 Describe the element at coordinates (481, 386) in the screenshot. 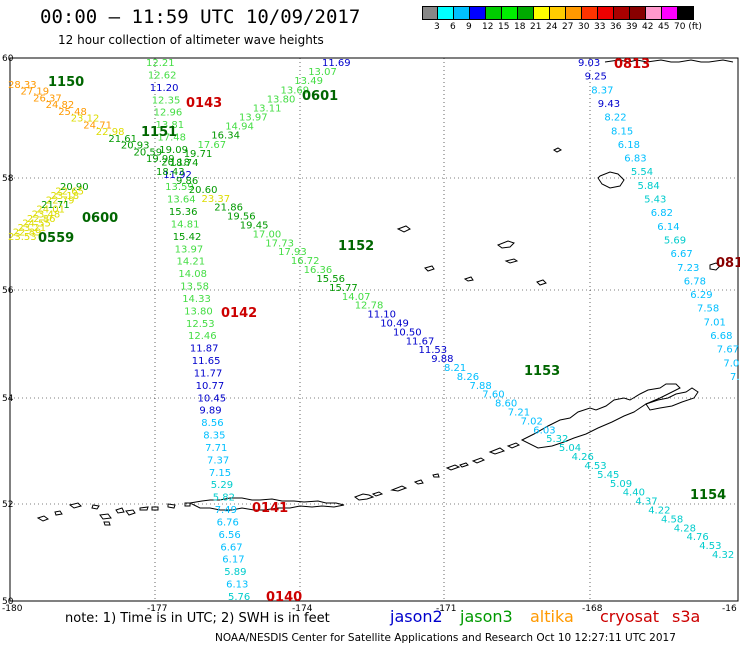

I see `wave-height-value: 7.88` at that location.